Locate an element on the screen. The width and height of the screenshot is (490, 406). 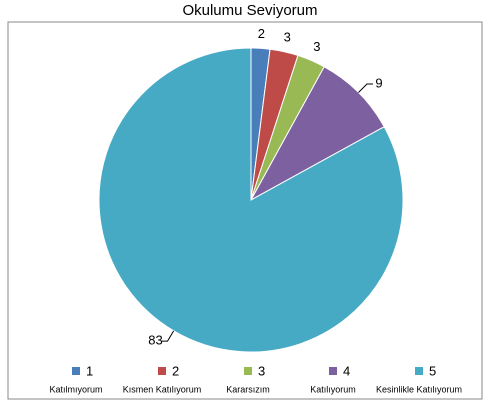
legend-label: 5 is located at coordinates (432, 370).